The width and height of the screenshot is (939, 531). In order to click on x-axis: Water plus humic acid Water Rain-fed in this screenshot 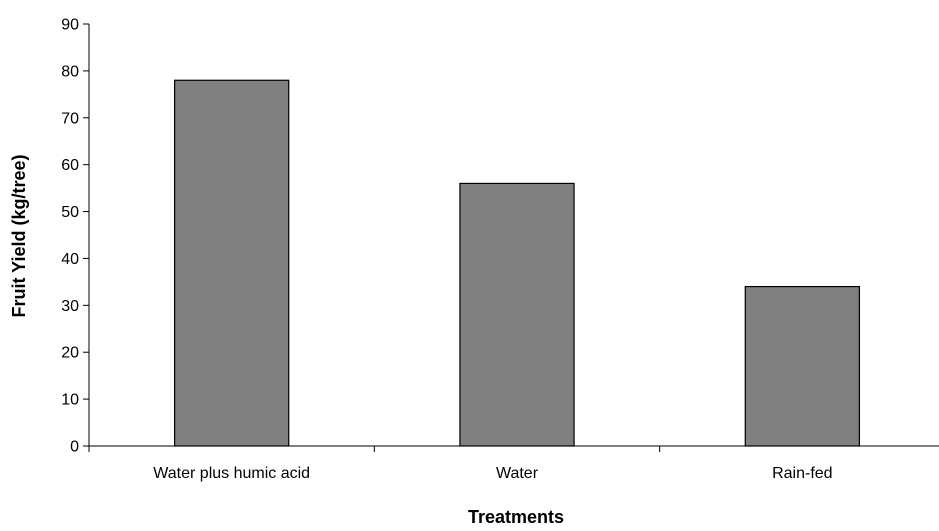, I will do `click(513, 463)`.